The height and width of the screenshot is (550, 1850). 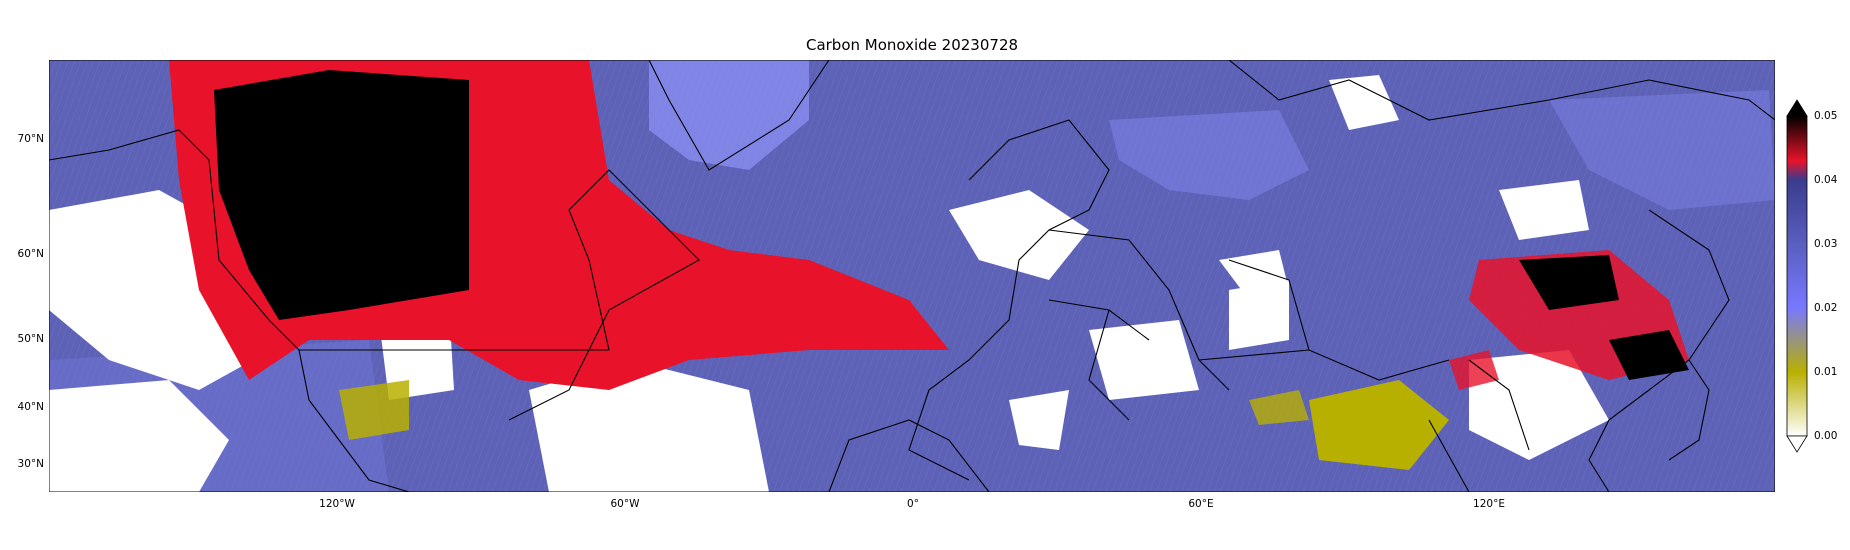 I want to click on colorbar-extend-top, so click(x=1797, y=108).